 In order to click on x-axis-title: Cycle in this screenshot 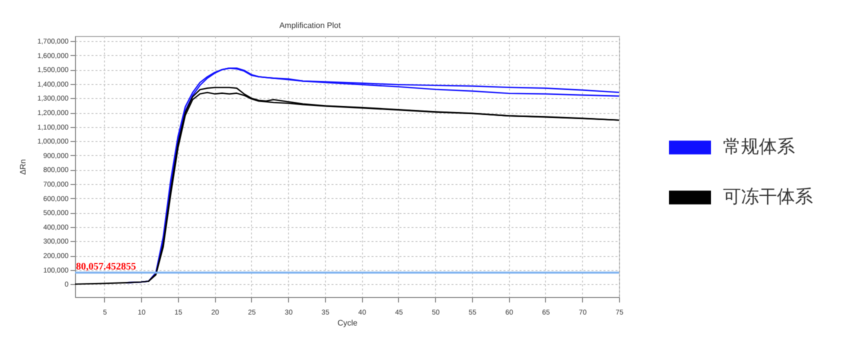, I will do `click(347, 323)`.